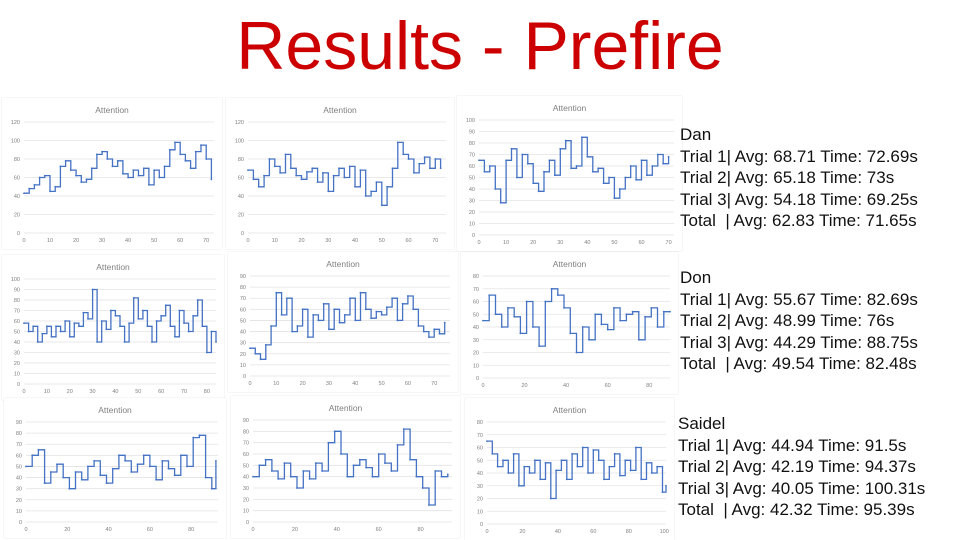 This screenshot has width=960, height=540. Describe the element at coordinates (239, 142) in the screenshot. I see `y-tick-label: 100` at that location.